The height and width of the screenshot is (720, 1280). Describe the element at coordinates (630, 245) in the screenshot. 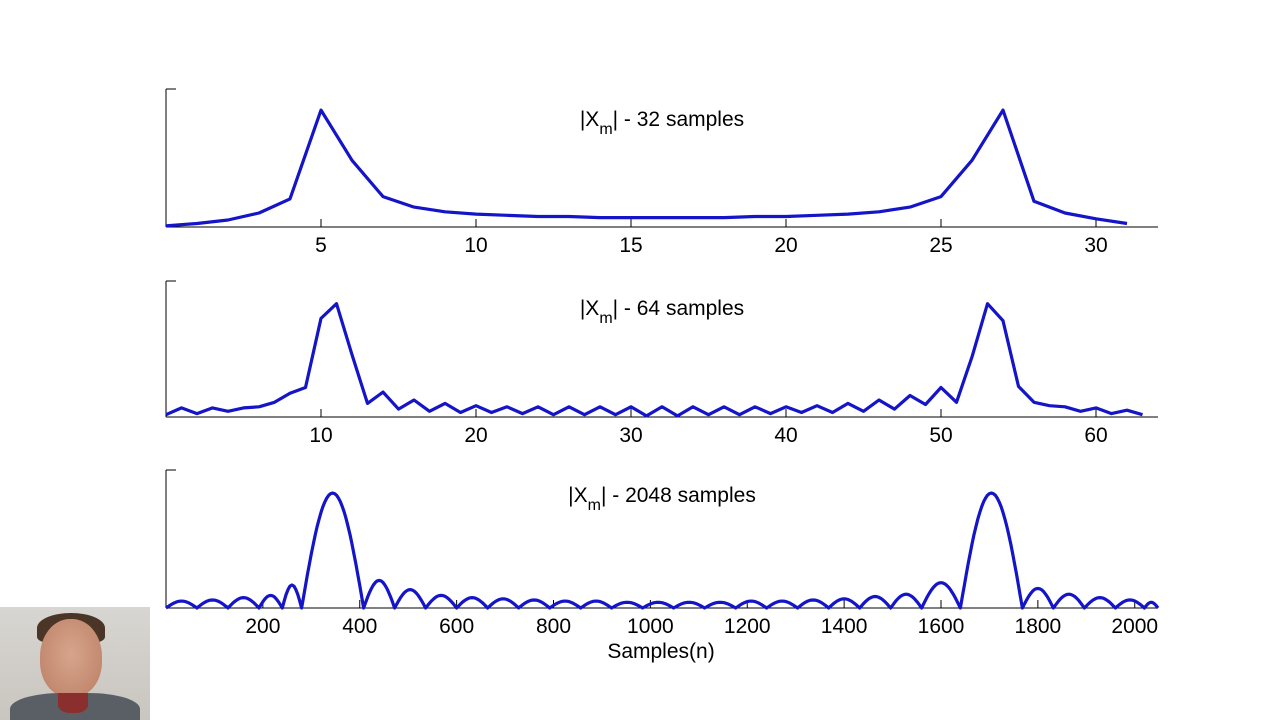

I see `x-tick-label: 15` at that location.